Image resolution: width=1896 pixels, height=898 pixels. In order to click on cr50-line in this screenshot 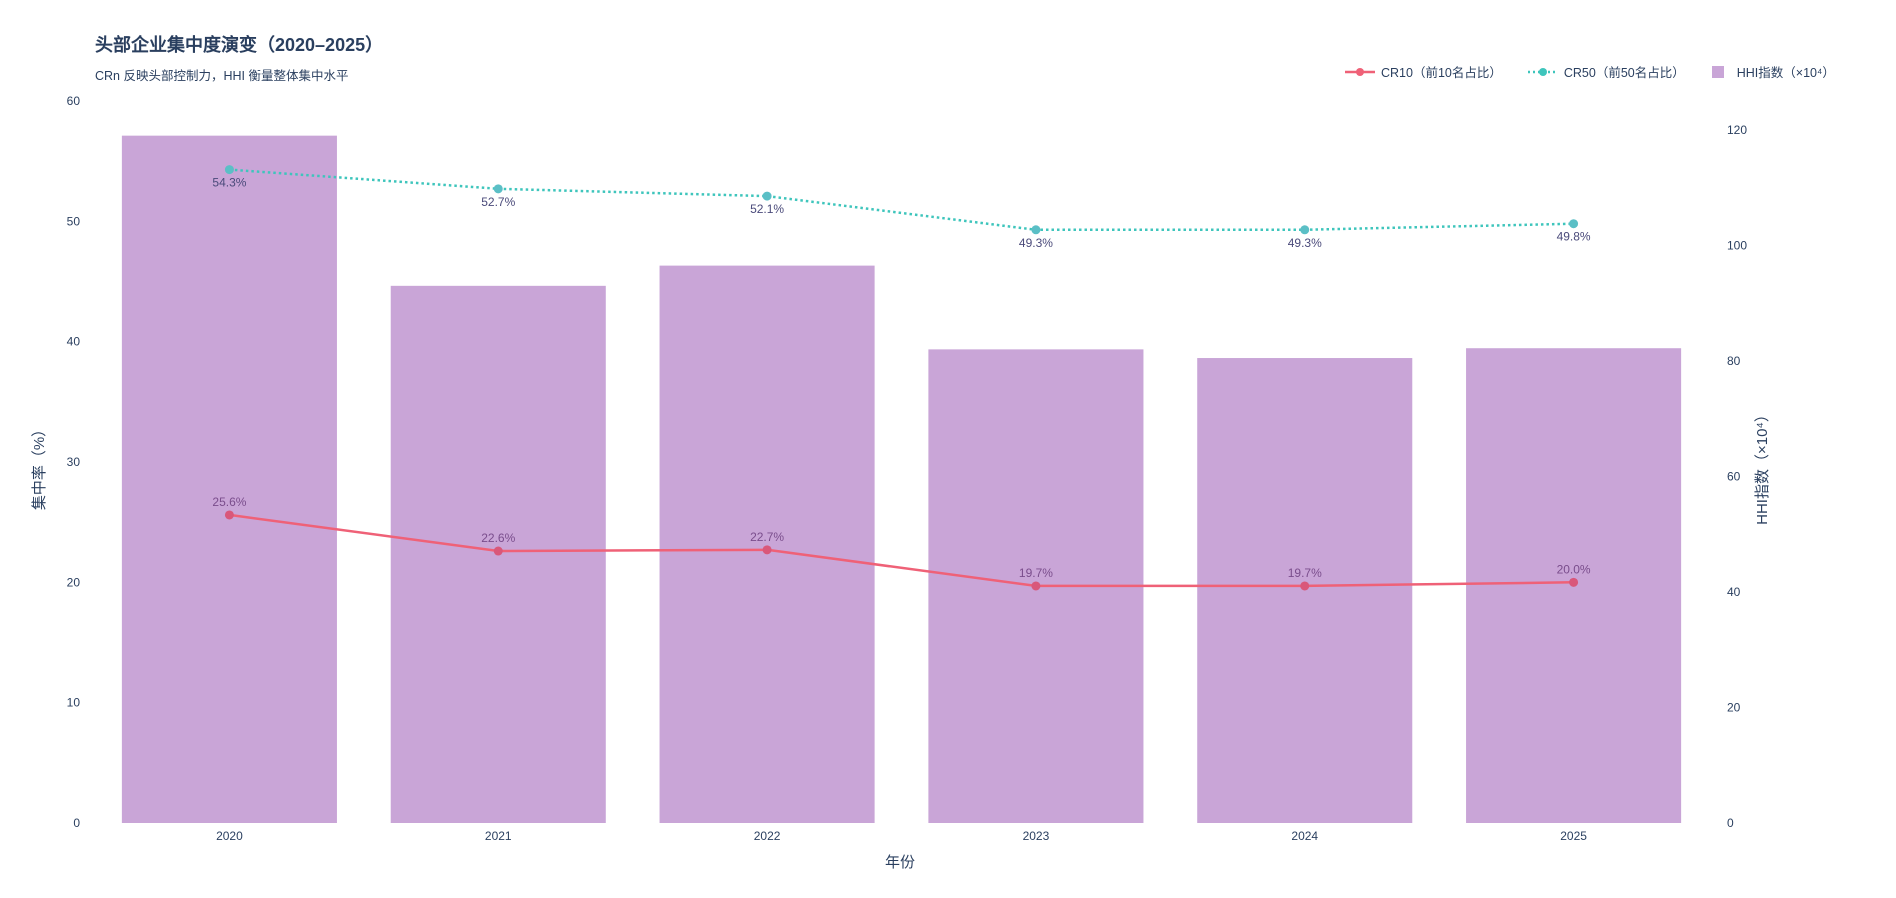, I will do `click(901, 200)`.